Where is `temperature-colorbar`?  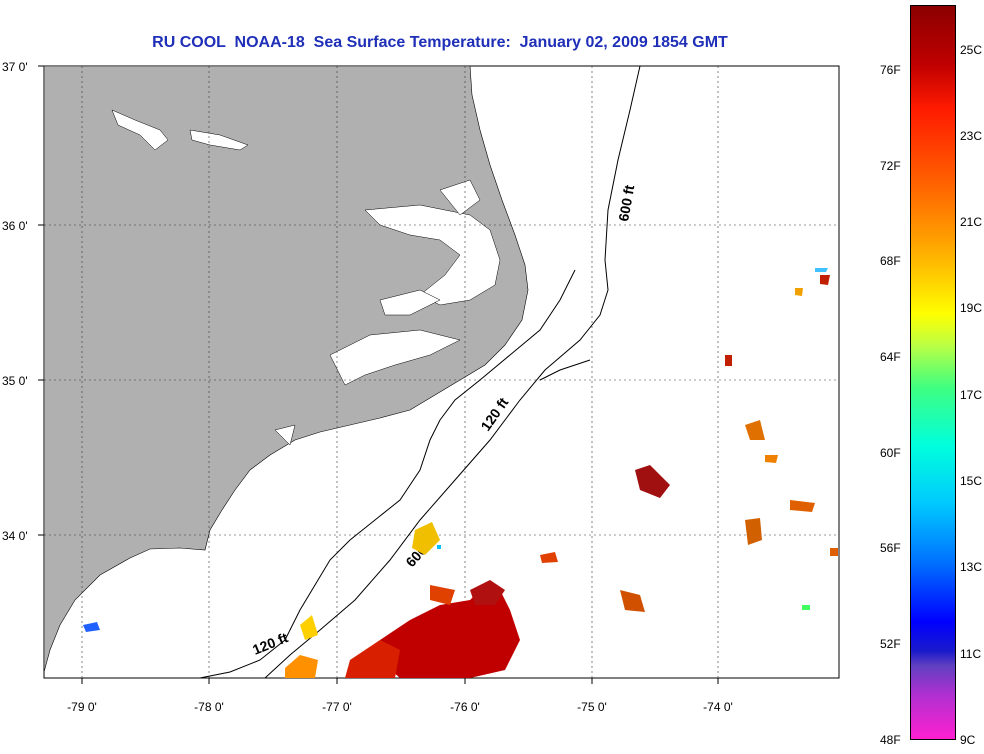 temperature-colorbar is located at coordinates (933, 372).